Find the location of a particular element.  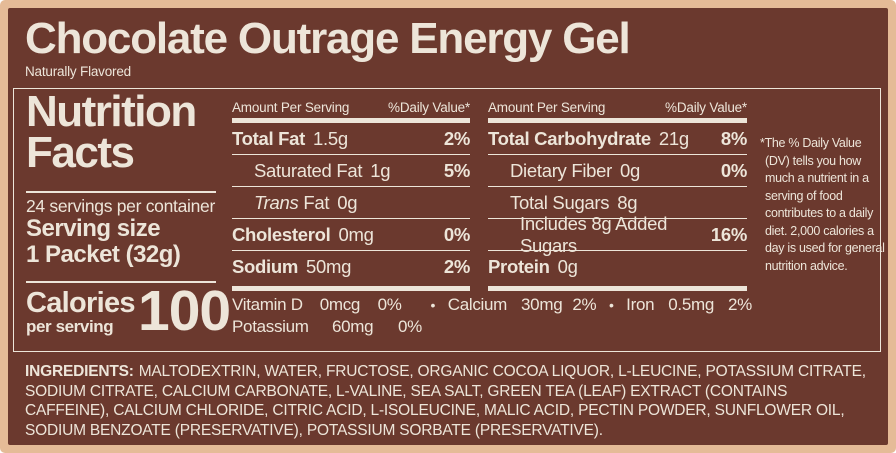

serving-size-value: 1 Packet (32g) is located at coordinates (103, 254).